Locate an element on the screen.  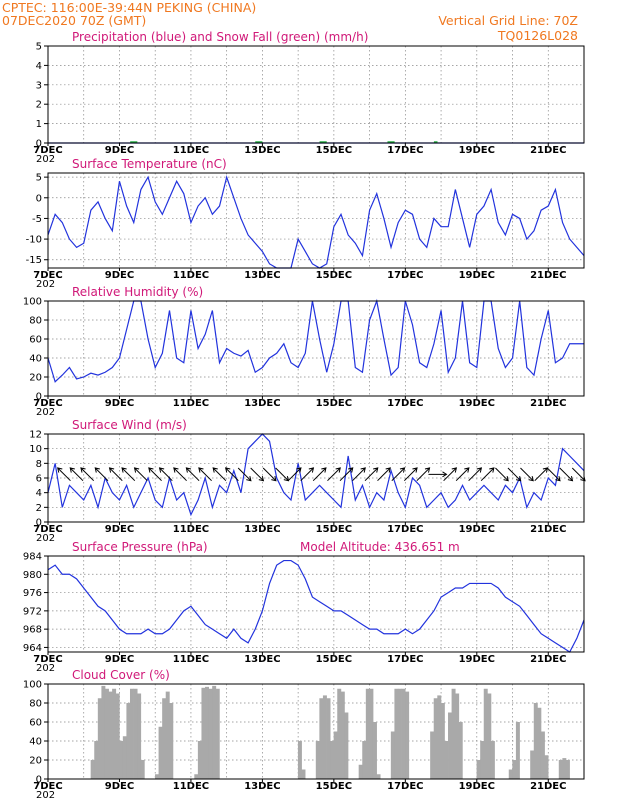
y-tick-label: 60 is located at coordinates (35, 723).